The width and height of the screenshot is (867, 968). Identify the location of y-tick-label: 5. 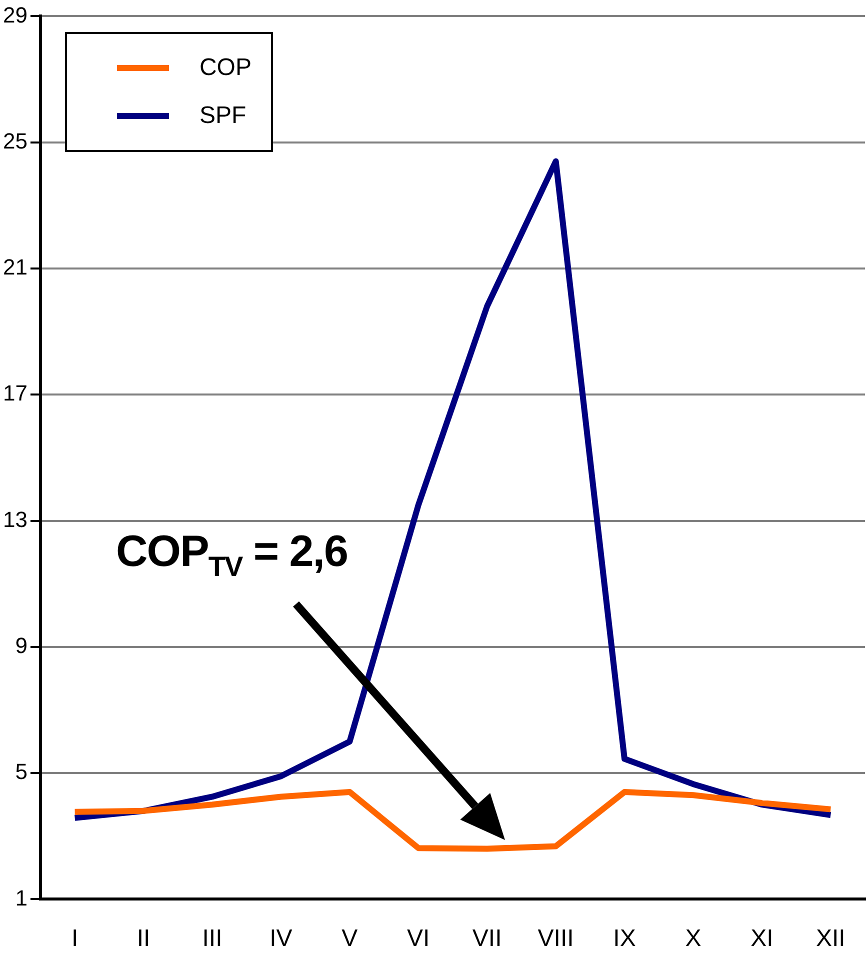
(21, 771).